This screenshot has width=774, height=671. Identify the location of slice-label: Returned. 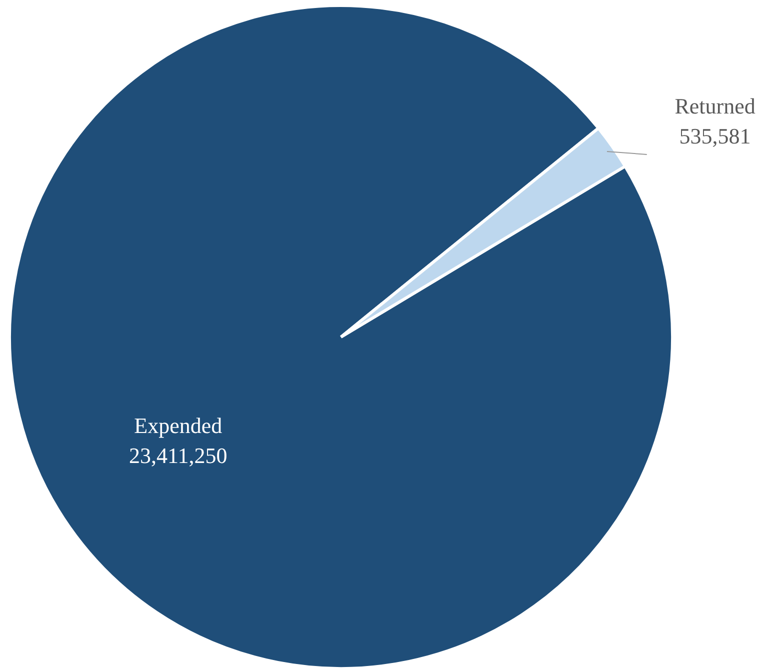
(715, 105).